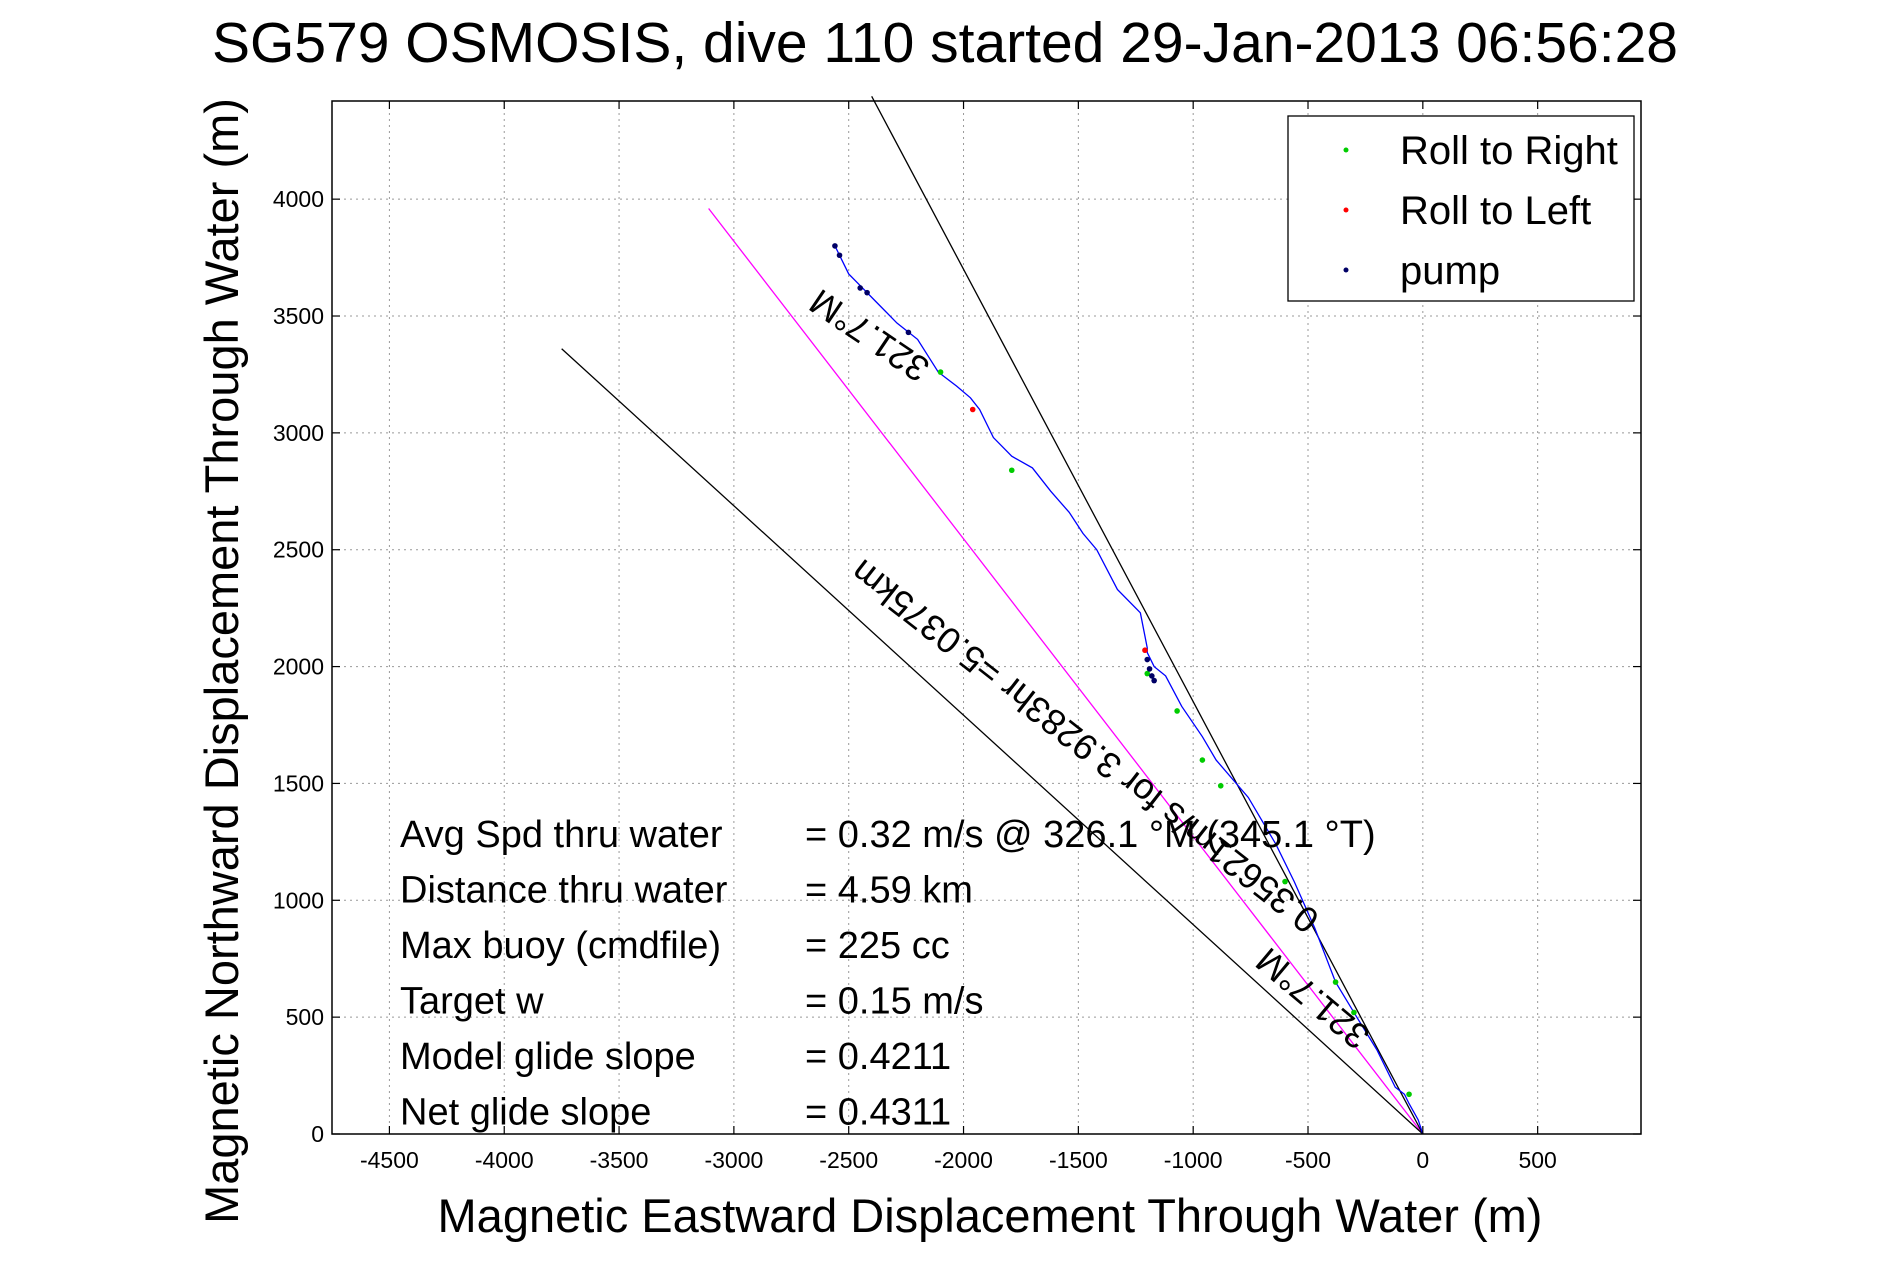 The width and height of the screenshot is (1891, 1262). I want to click on x-tick-label: -4000, so click(504, 1160).